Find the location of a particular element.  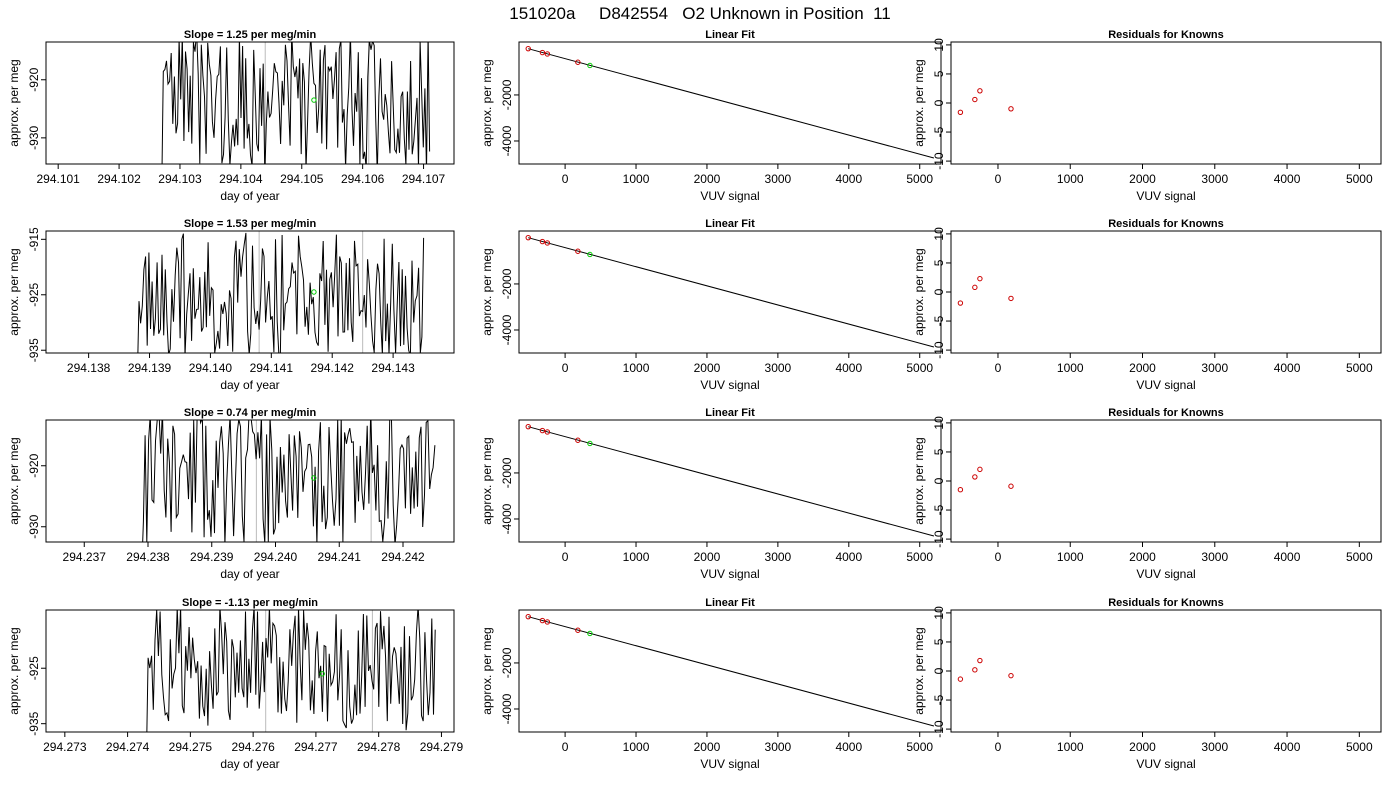

y-tick-label: -935 is located at coordinates (34, 350).